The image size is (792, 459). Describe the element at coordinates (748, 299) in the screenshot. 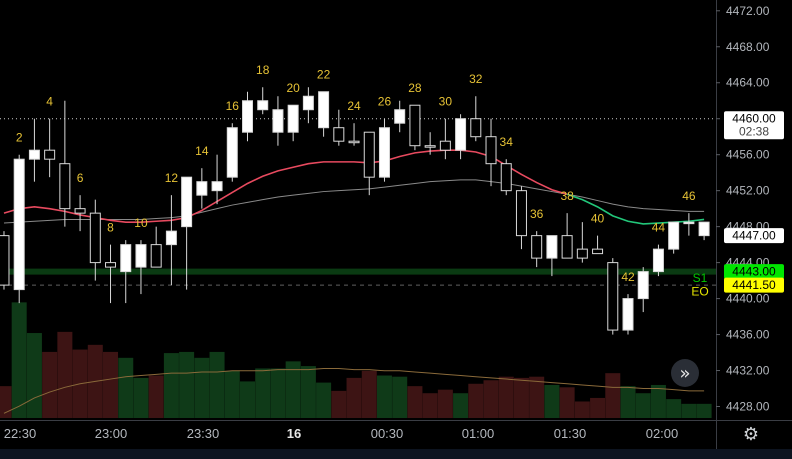

I see `price-tick-label: 4440.00` at that location.